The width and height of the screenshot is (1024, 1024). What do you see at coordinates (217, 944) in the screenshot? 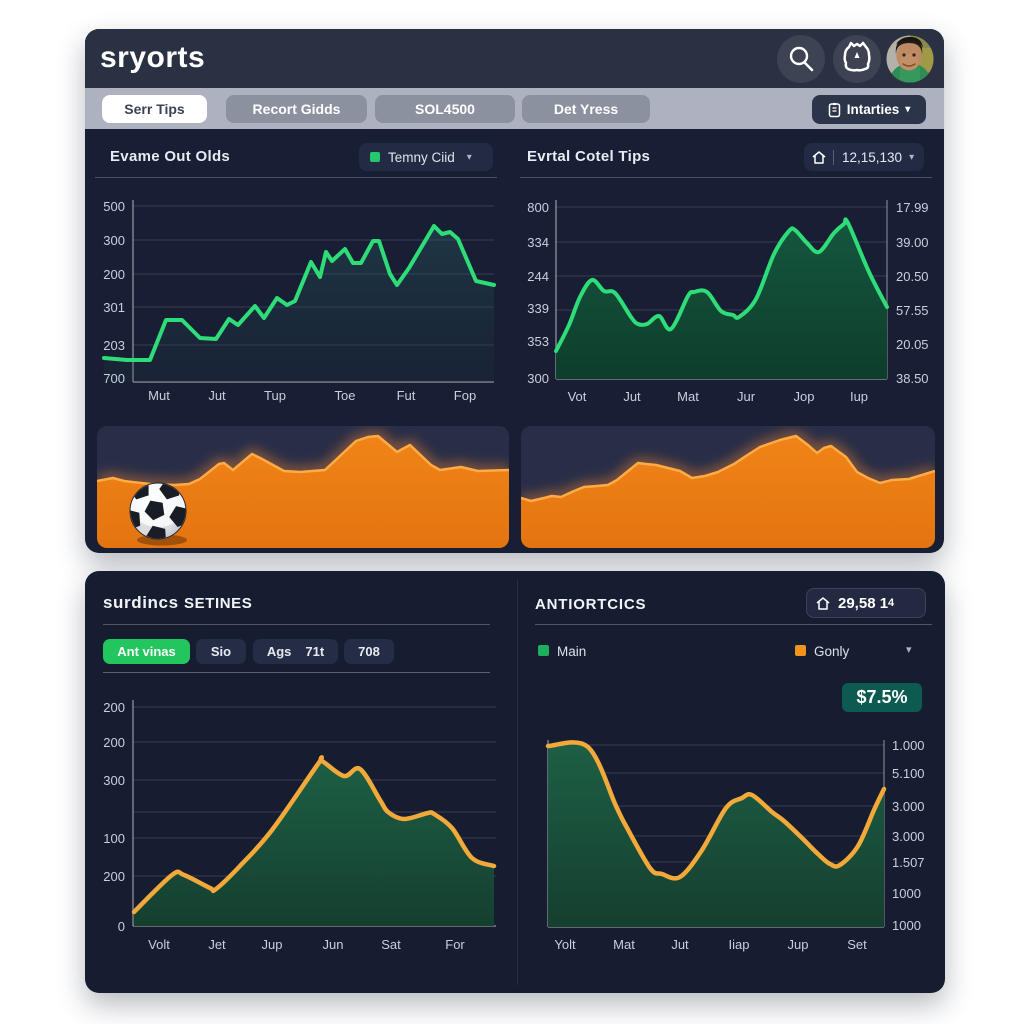
I see `svg-text: Jet` at bounding box center [217, 944].